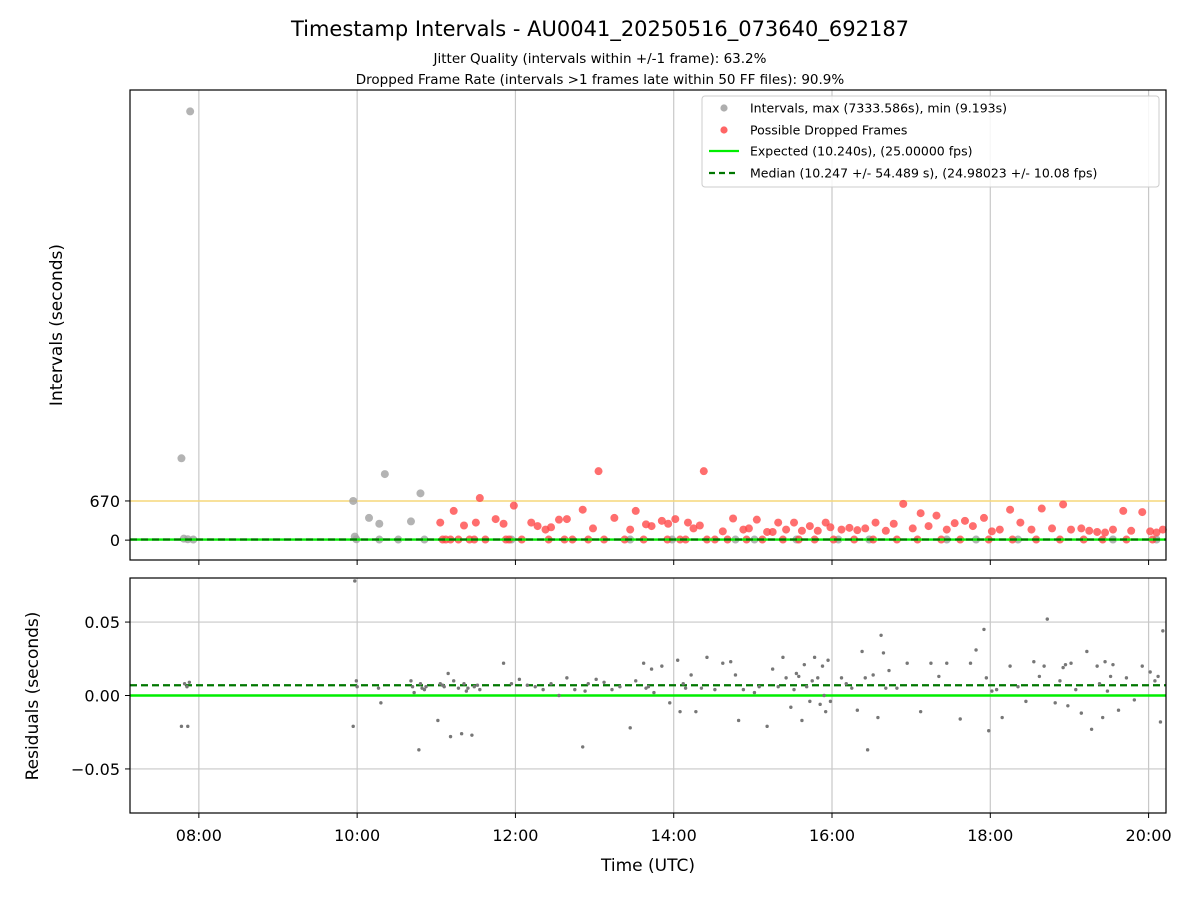 The height and width of the screenshot is (900, 1200). Describe the element at coordinates (104, 501) in the screenshot. I see `top-ytick-label-1: 670` at that location.